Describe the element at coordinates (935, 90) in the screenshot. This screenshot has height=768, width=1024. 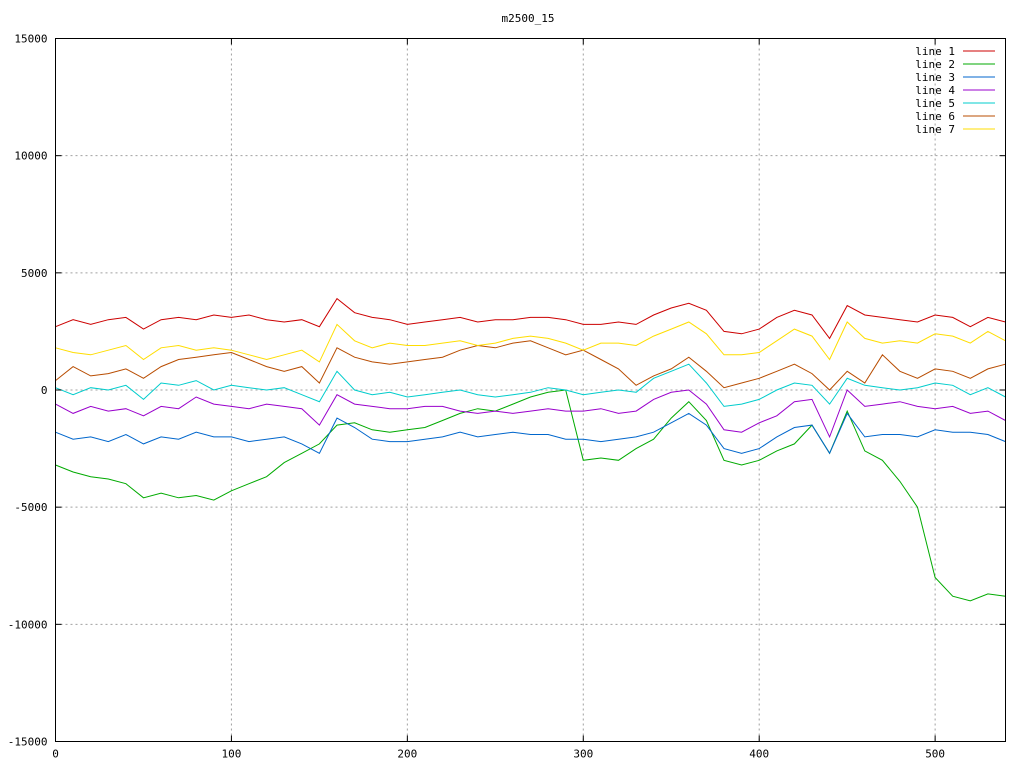
I see `legend-label-4: line 4` at that location.